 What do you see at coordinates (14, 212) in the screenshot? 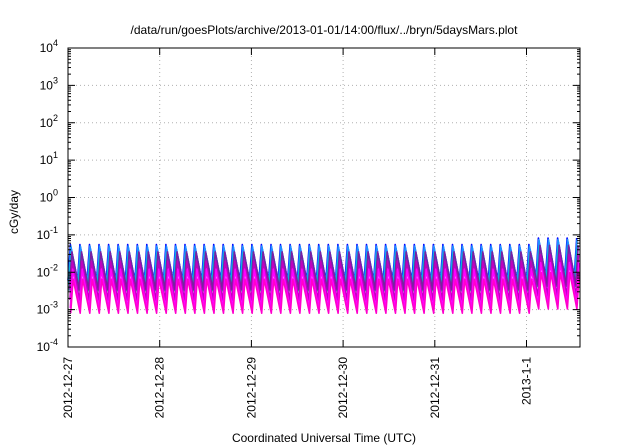
I see `y-axis-label: cGy/day` at bounding box center [14, 212].